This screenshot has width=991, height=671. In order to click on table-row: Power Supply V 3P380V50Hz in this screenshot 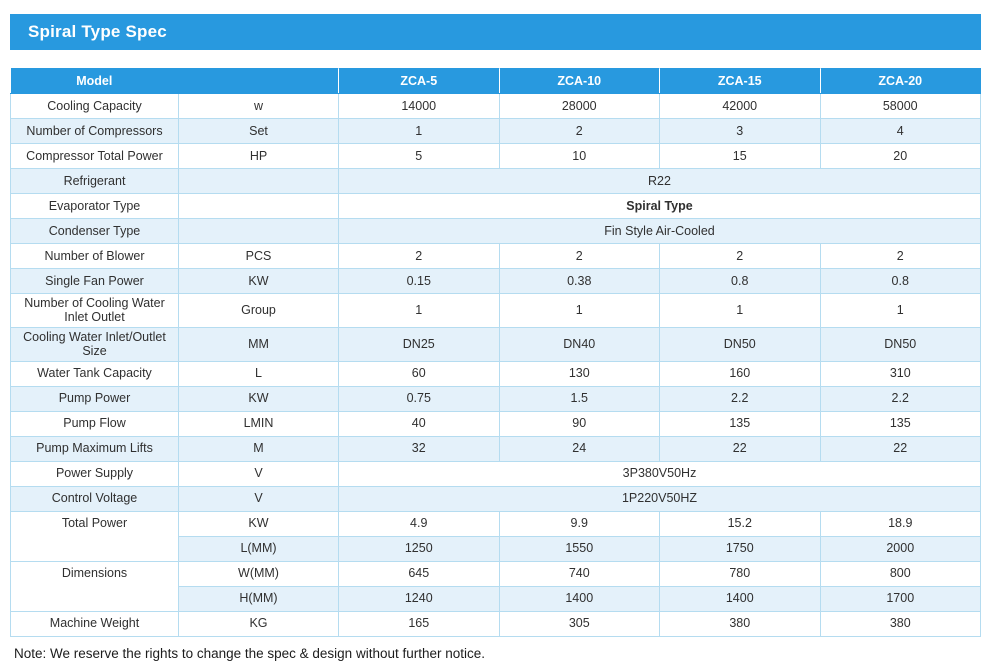, I will do `click(495, 473)`.